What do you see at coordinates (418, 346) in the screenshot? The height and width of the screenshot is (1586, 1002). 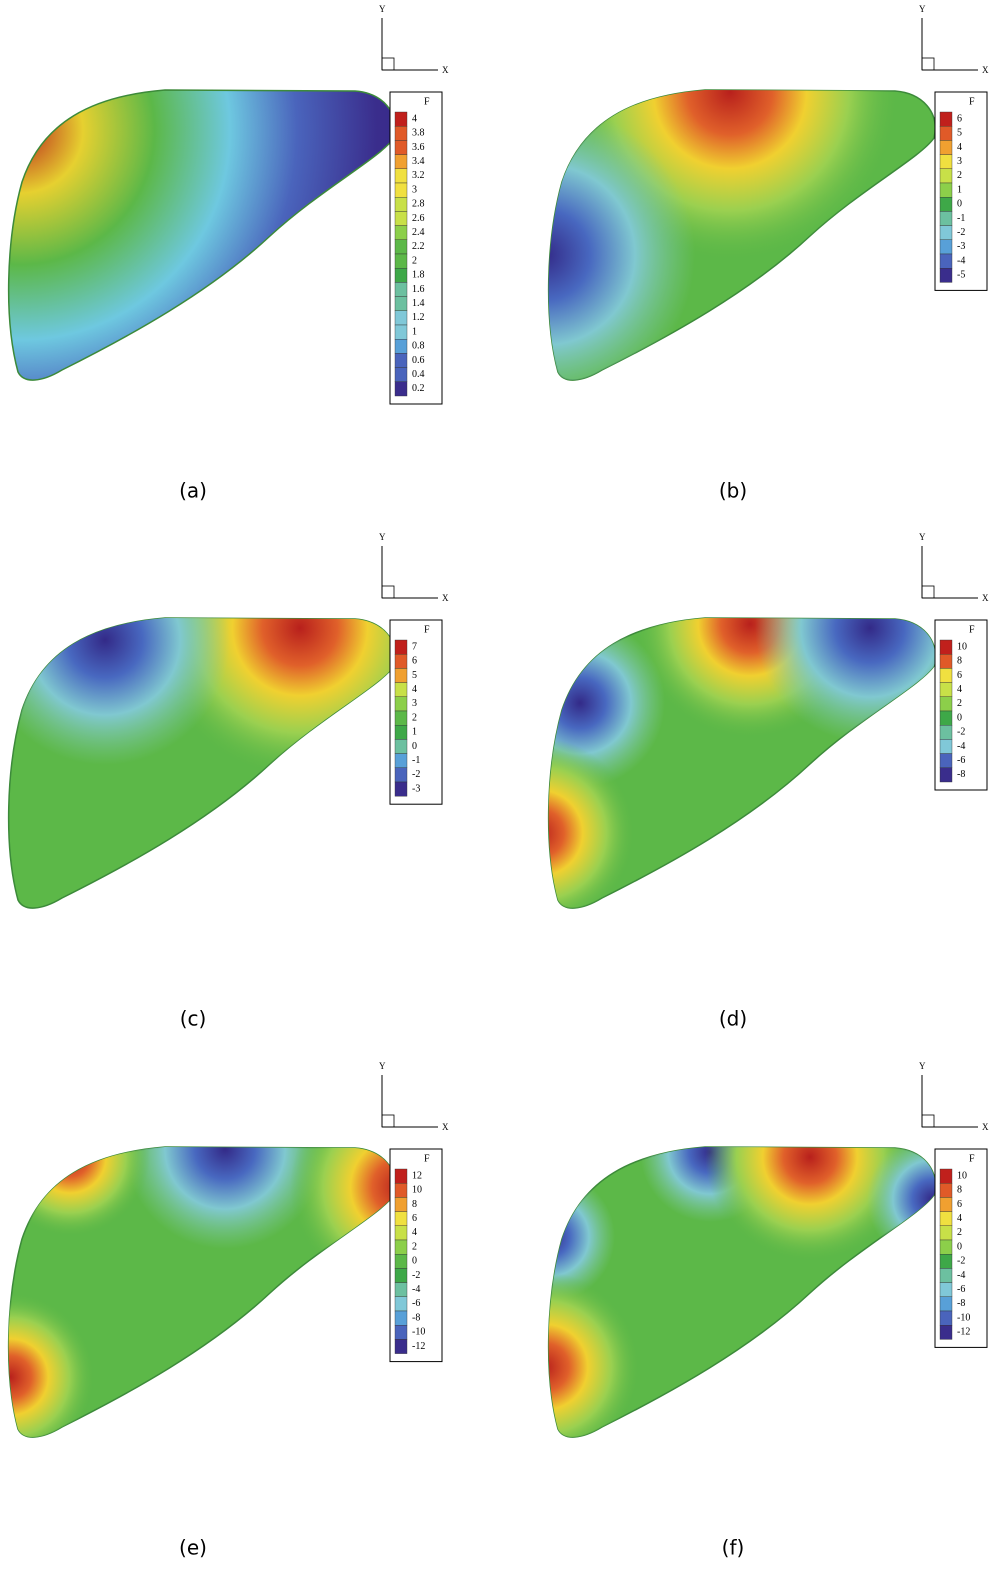 I see `legend-label: 0.8` at bounding box center [418, 346].